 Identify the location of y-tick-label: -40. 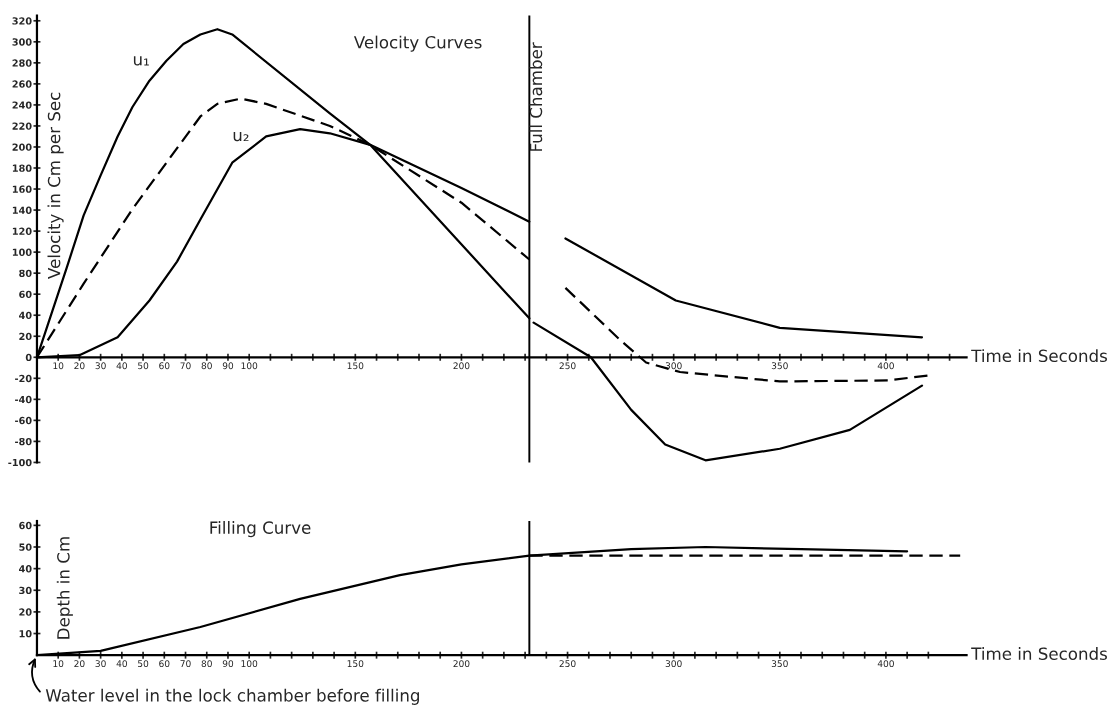
(23, 399).